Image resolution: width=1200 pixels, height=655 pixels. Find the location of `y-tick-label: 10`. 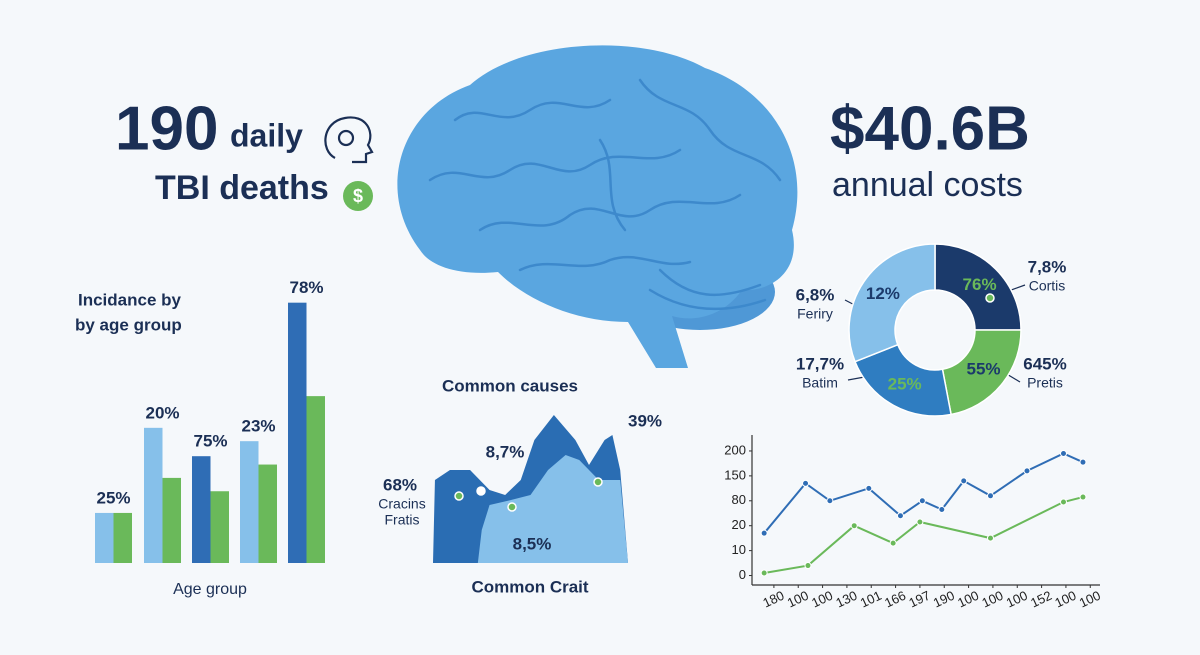

y-tick-label: 10 is located at coordinates (739, 549).